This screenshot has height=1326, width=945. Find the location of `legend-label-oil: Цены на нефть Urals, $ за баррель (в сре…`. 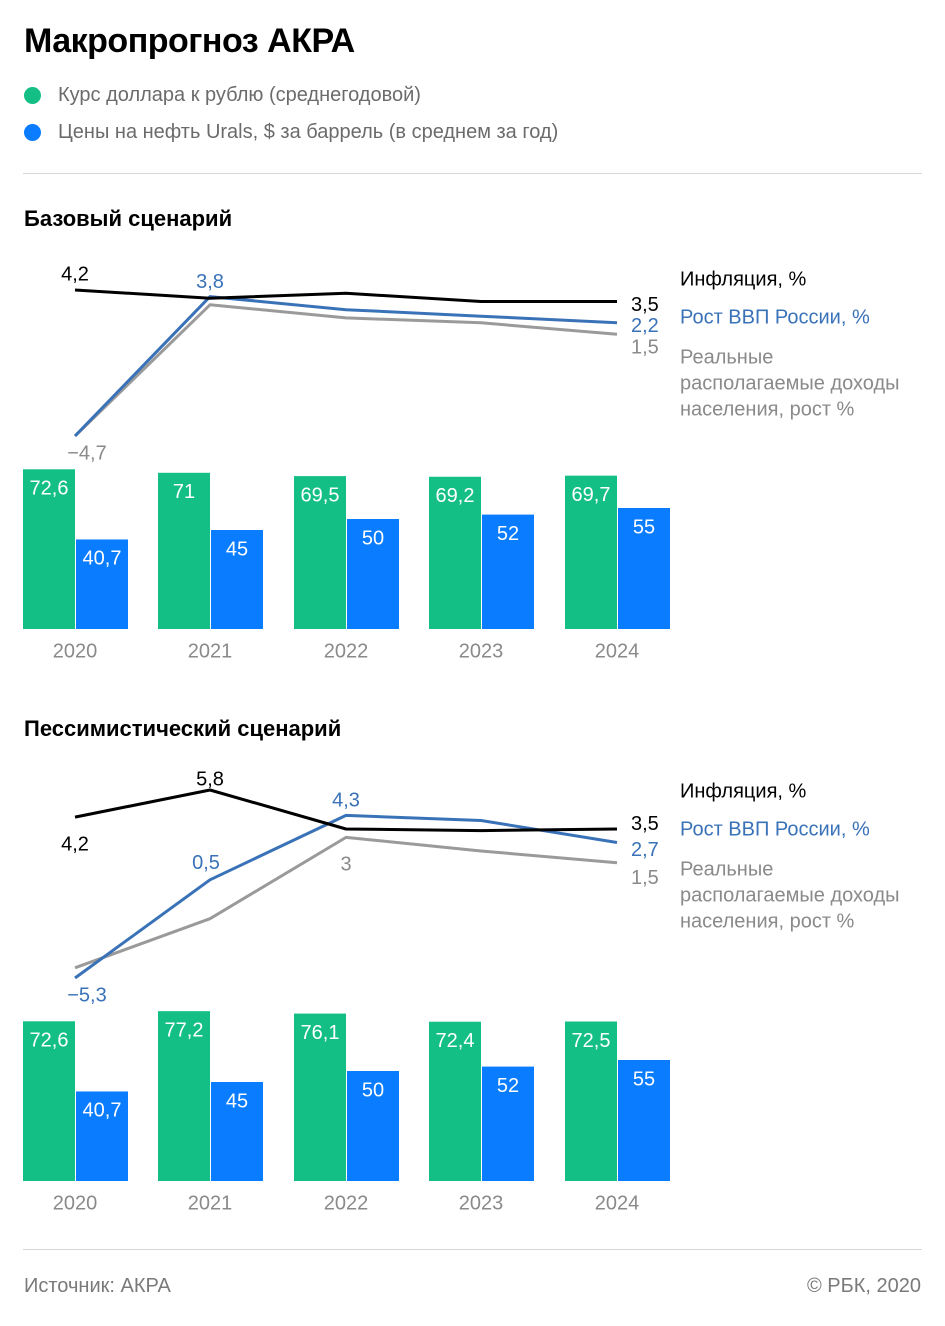

legend-label-oil: Цены на нефть Urals, $ за баррель (в сре… is located at coordinates (308, 132).